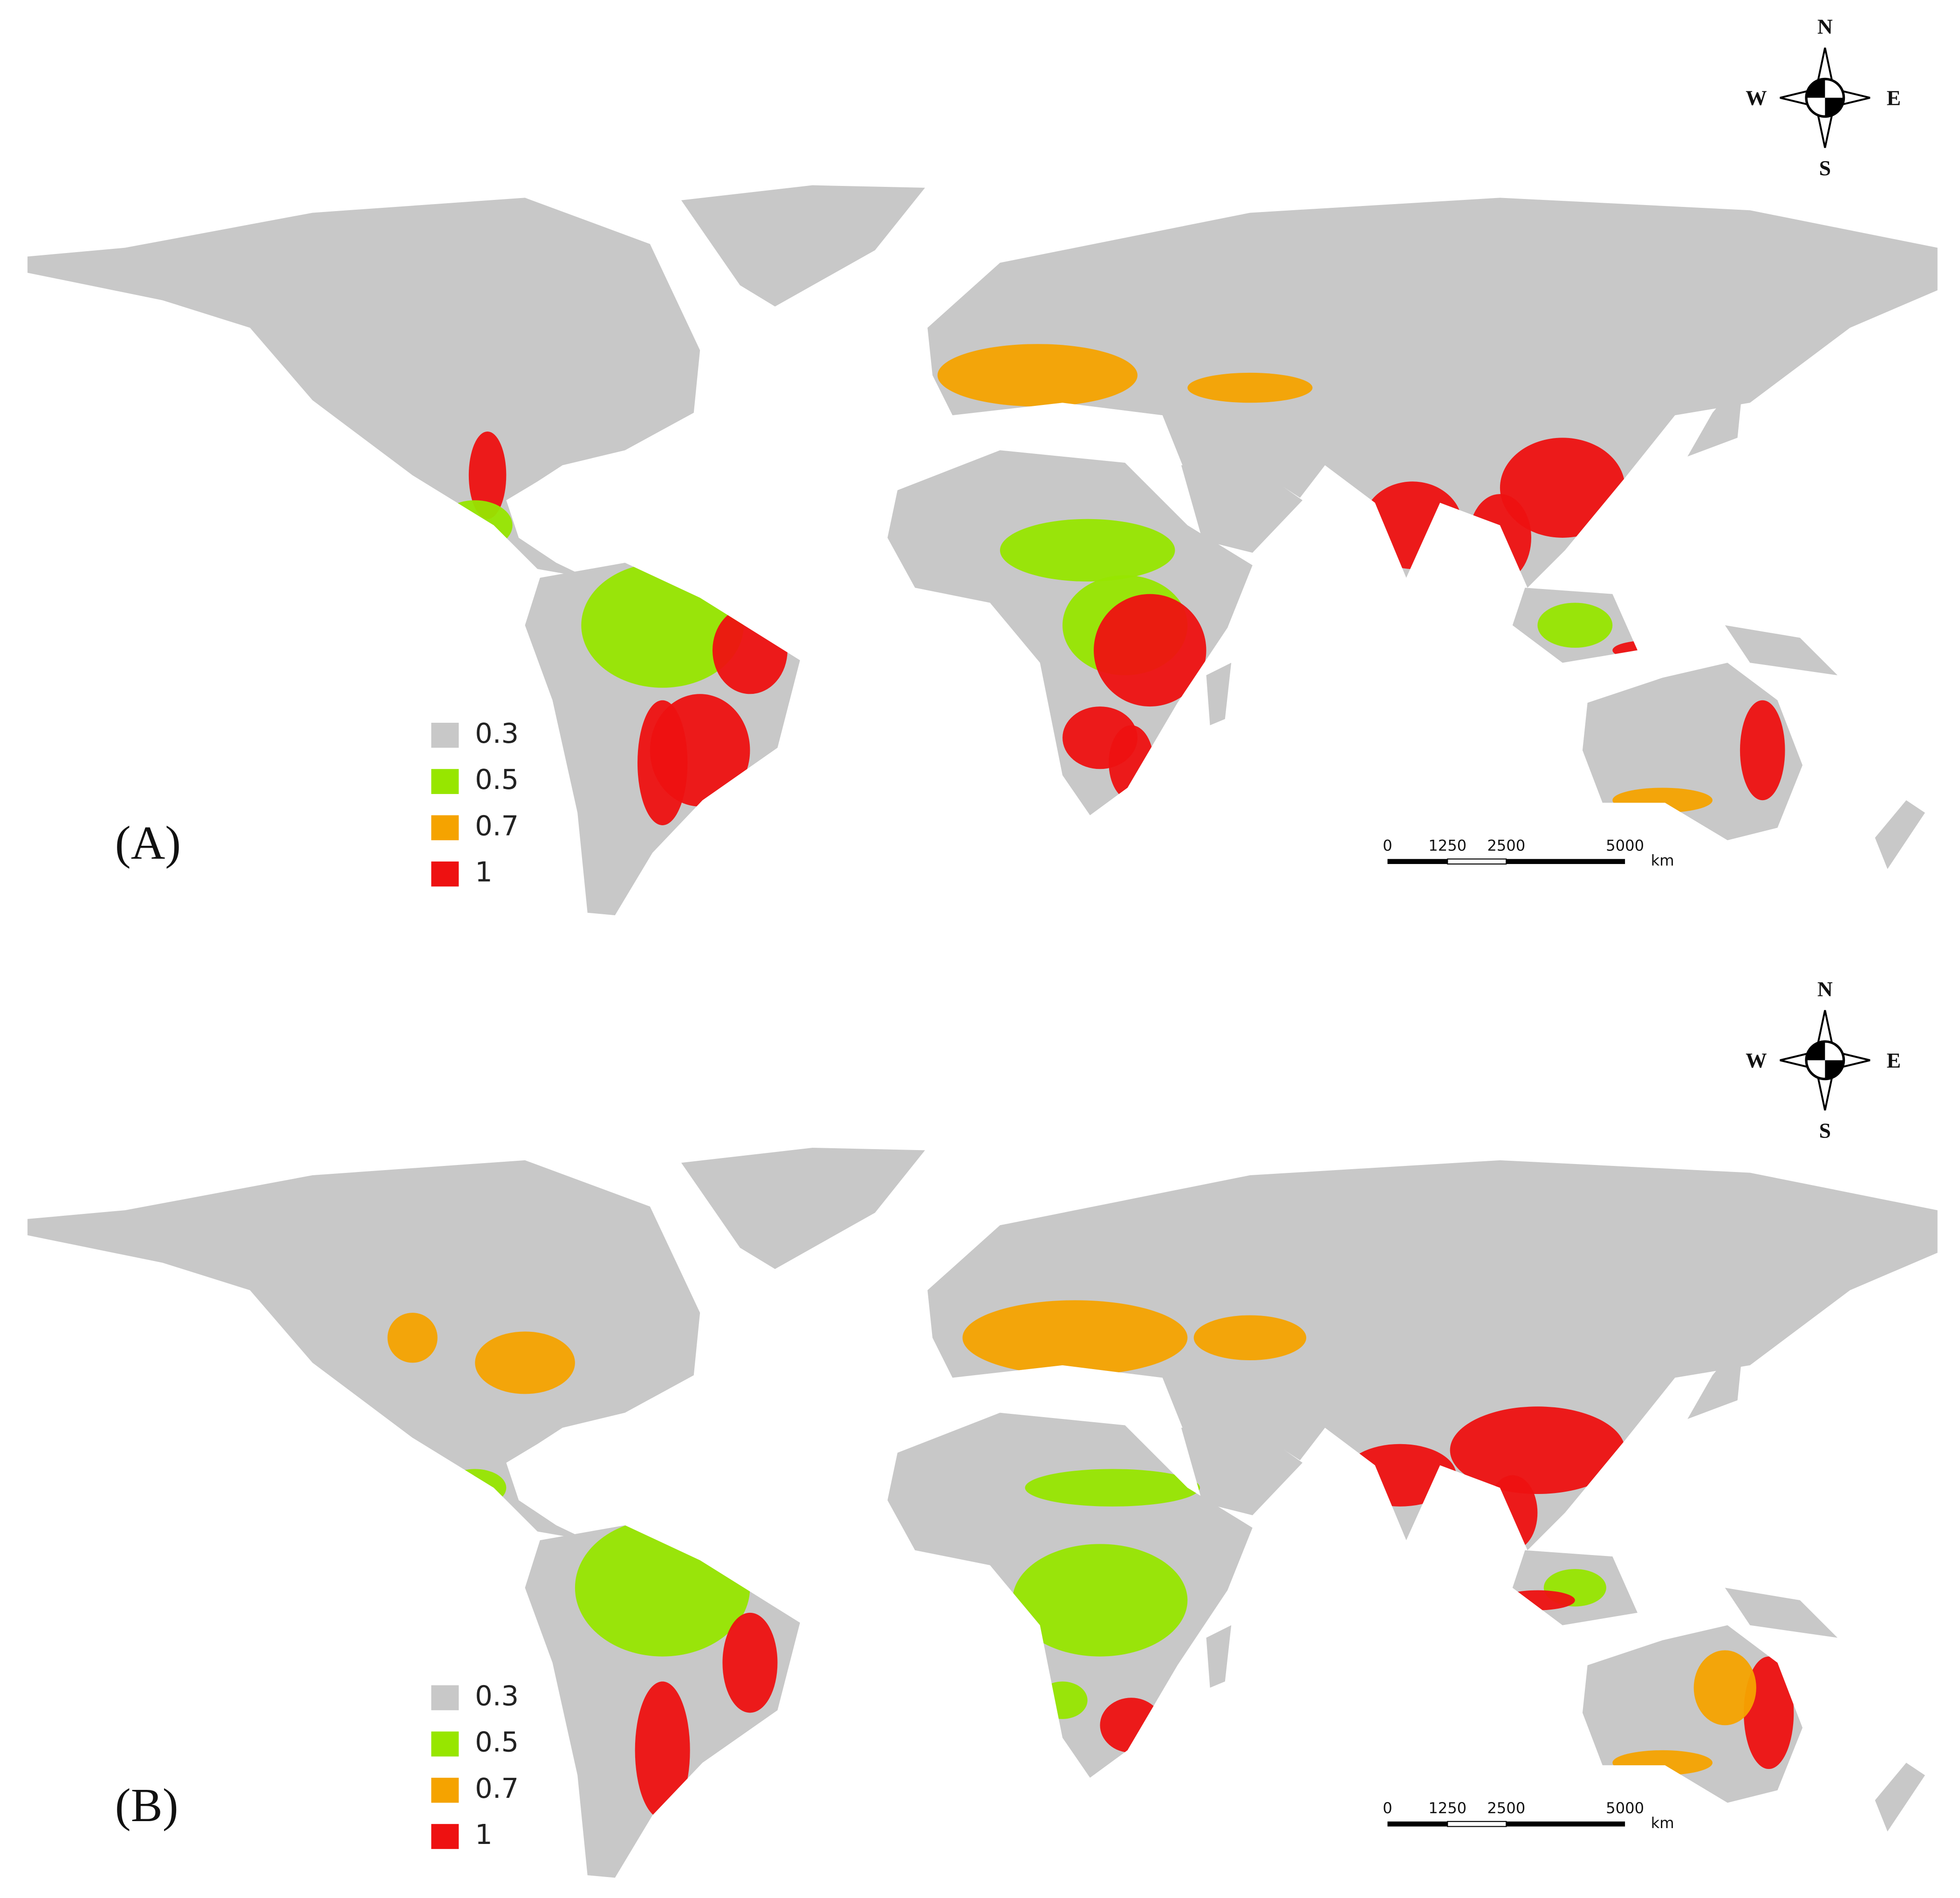 Image resolution: width=1960 pixels, height=1898 pixels. What do you see at coordinates (1825, 98) in the screenshot?
I see `compass-quadrant` at bounding box center [1825, 98].